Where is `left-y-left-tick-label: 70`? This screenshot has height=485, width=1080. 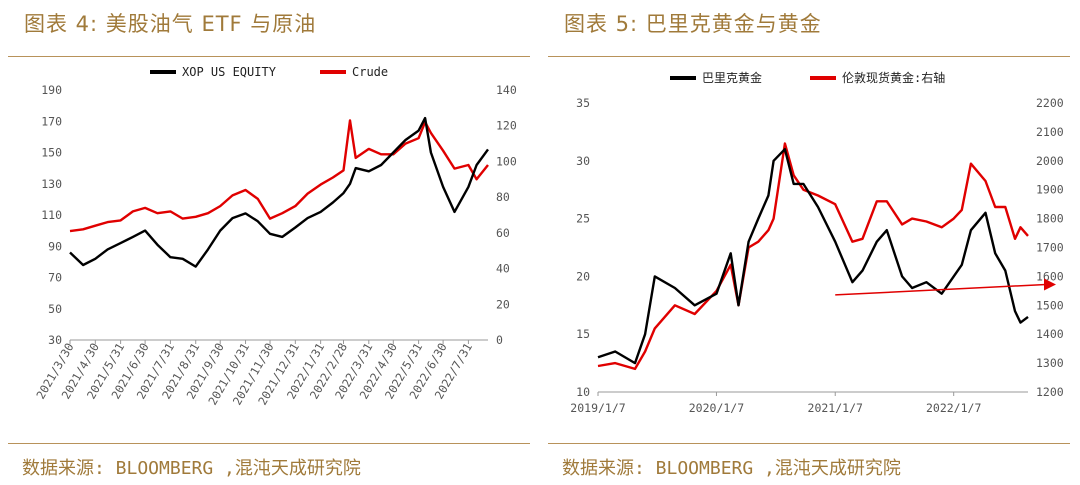 left-y-left-tick-label: 70 is located at coordinates (55, 278).